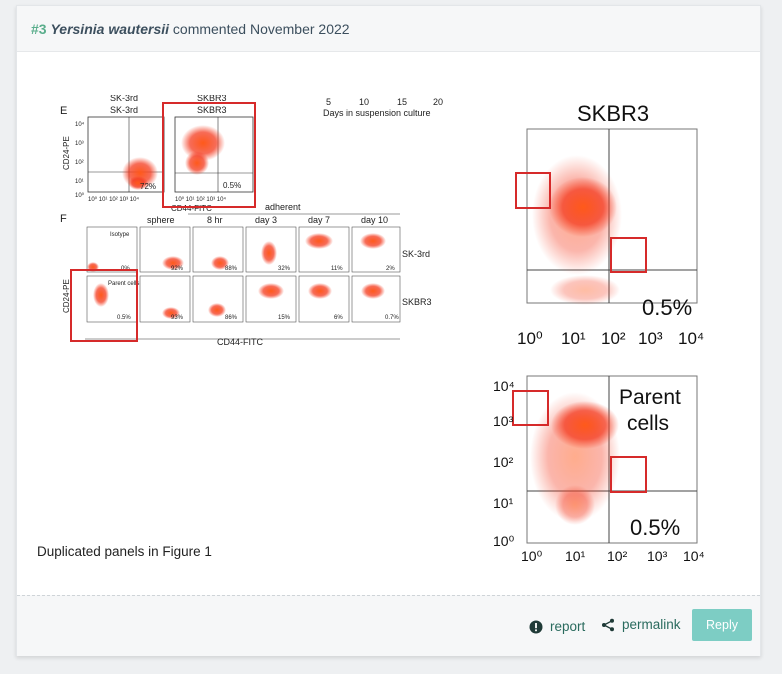 This screenshot has width=782, height=674. I want to click on report-label: report, so click(568, 626).